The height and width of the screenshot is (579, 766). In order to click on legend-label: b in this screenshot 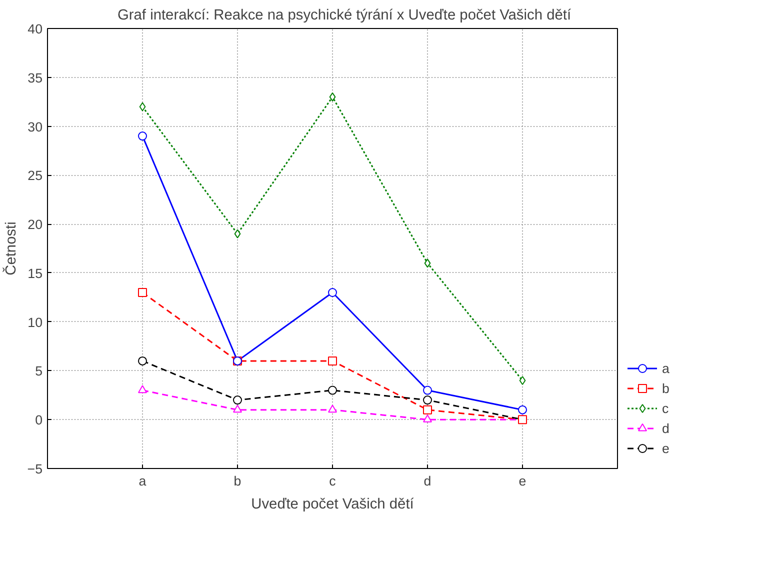, I will do `click(666, 388)`.